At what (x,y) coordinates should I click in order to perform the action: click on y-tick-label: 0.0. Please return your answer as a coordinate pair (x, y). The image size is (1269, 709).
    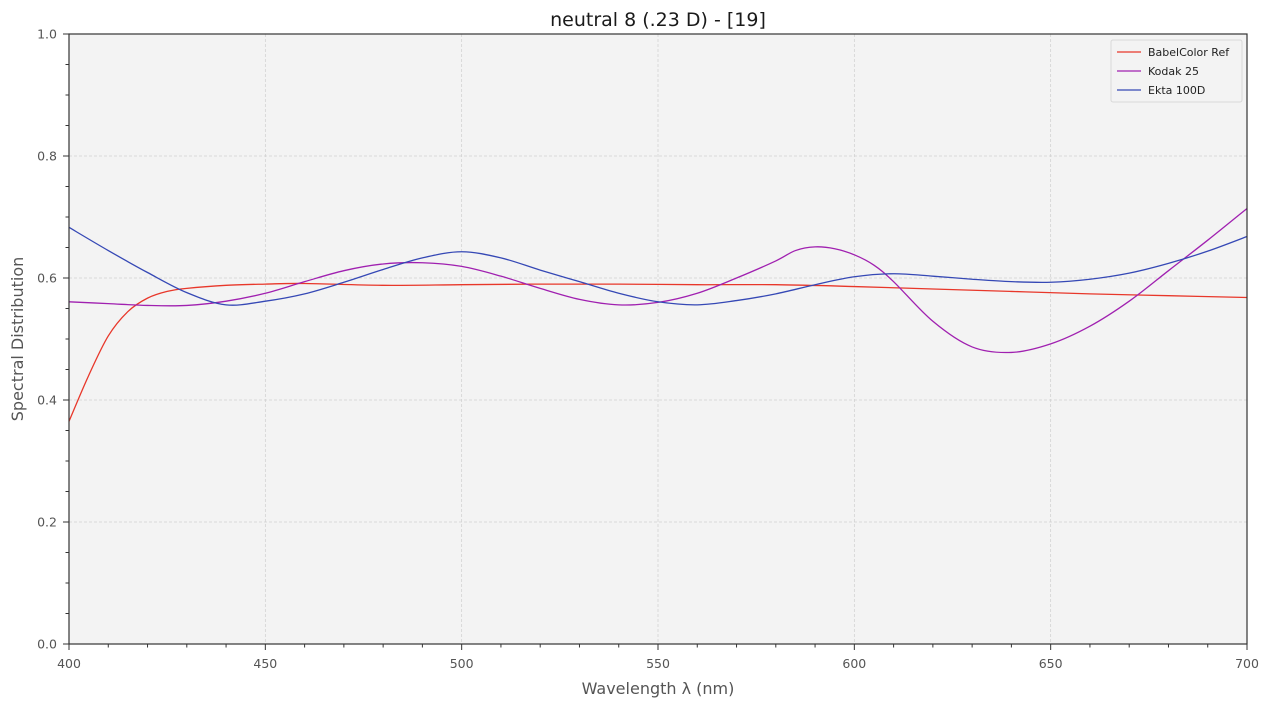
    Looking at the image, I should click on (47, 644).